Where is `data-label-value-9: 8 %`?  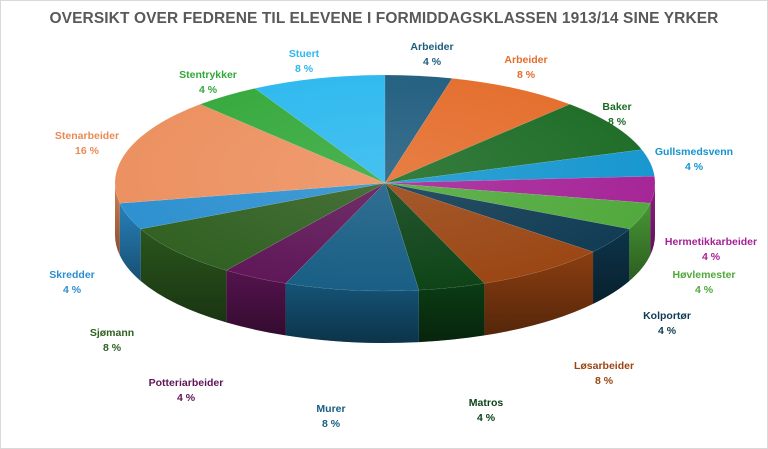 data-label-value-9: 8 % is located at coordinates (331, 424).